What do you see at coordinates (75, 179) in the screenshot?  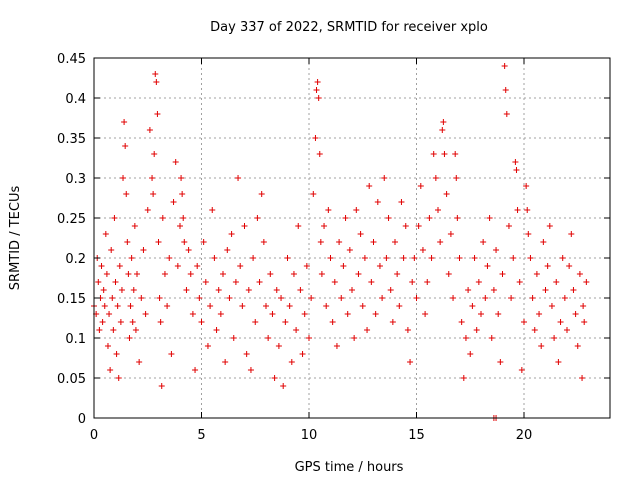 I see `y-tick-label: 0.3` at bounding box center [75, 179].